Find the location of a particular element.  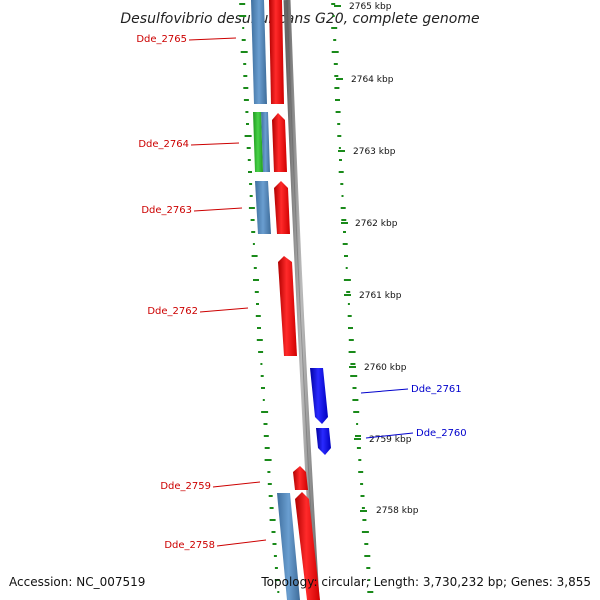

scale-label: 2758 kbp is located at coordinates (397, 511).